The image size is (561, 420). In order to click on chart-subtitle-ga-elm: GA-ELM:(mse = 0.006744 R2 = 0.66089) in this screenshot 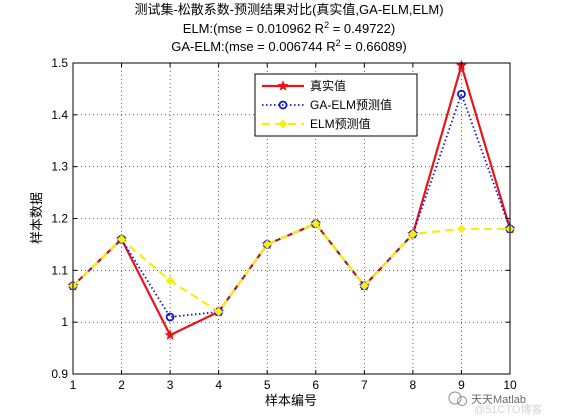, I will do `click(289, 46)`.